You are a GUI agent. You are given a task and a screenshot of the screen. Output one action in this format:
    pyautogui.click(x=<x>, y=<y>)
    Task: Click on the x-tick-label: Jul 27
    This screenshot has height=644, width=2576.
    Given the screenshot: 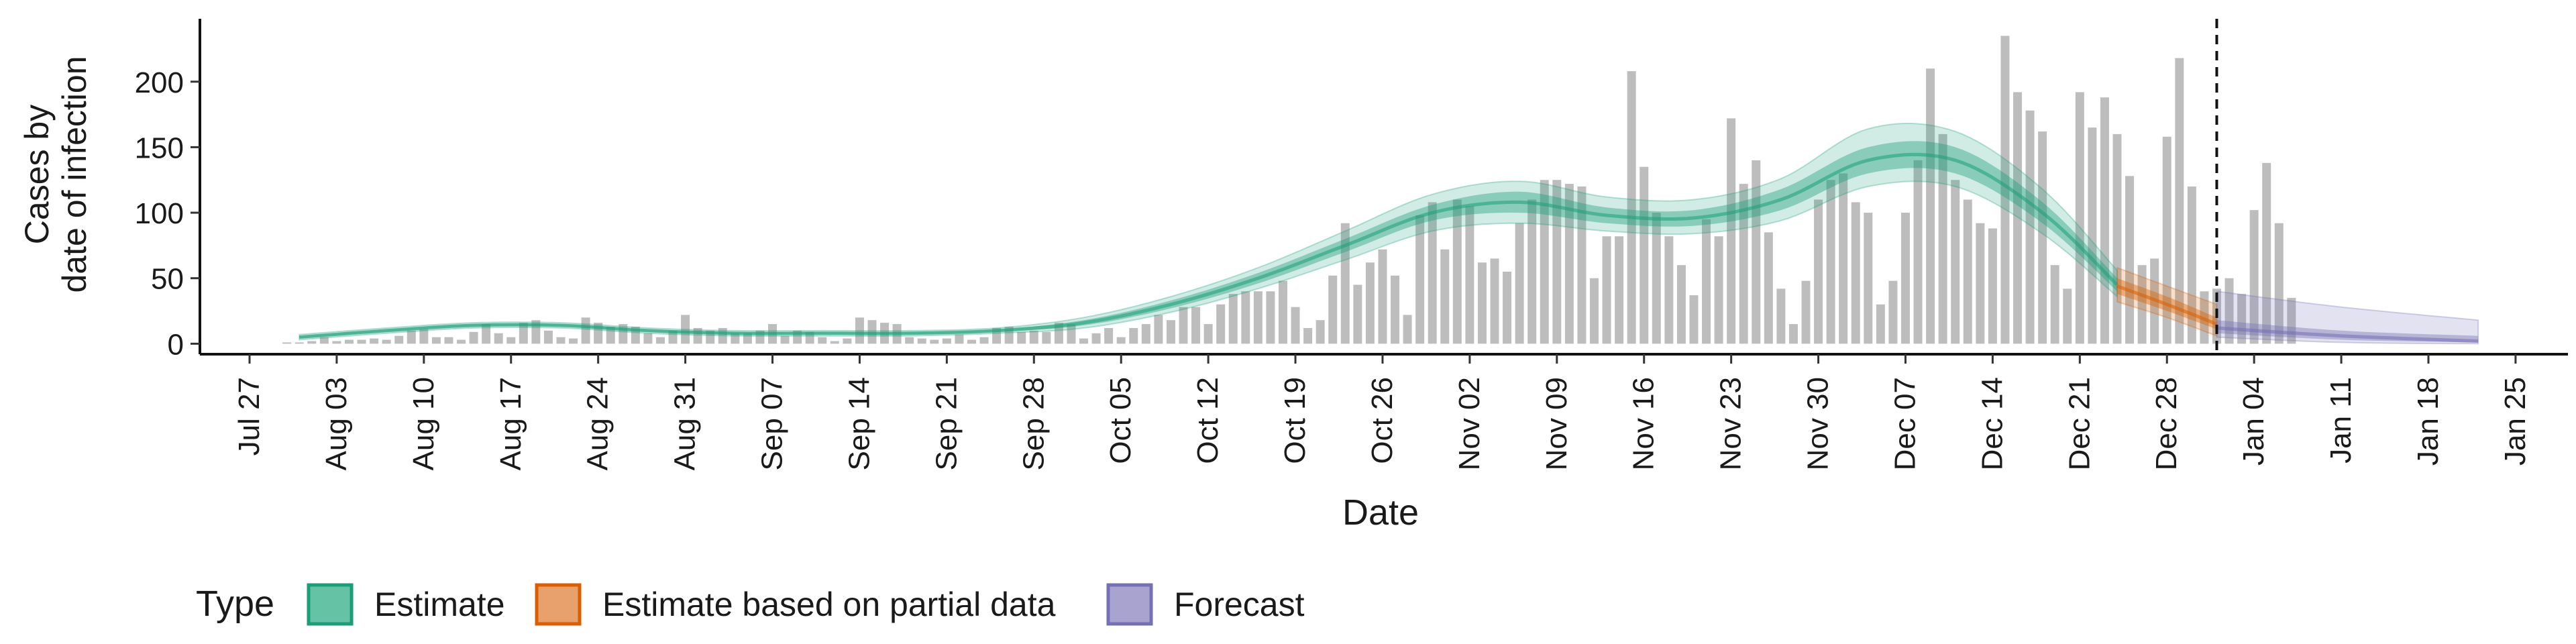 What is the action you would take?
    pyautogui.click(x=249, y=416)
    